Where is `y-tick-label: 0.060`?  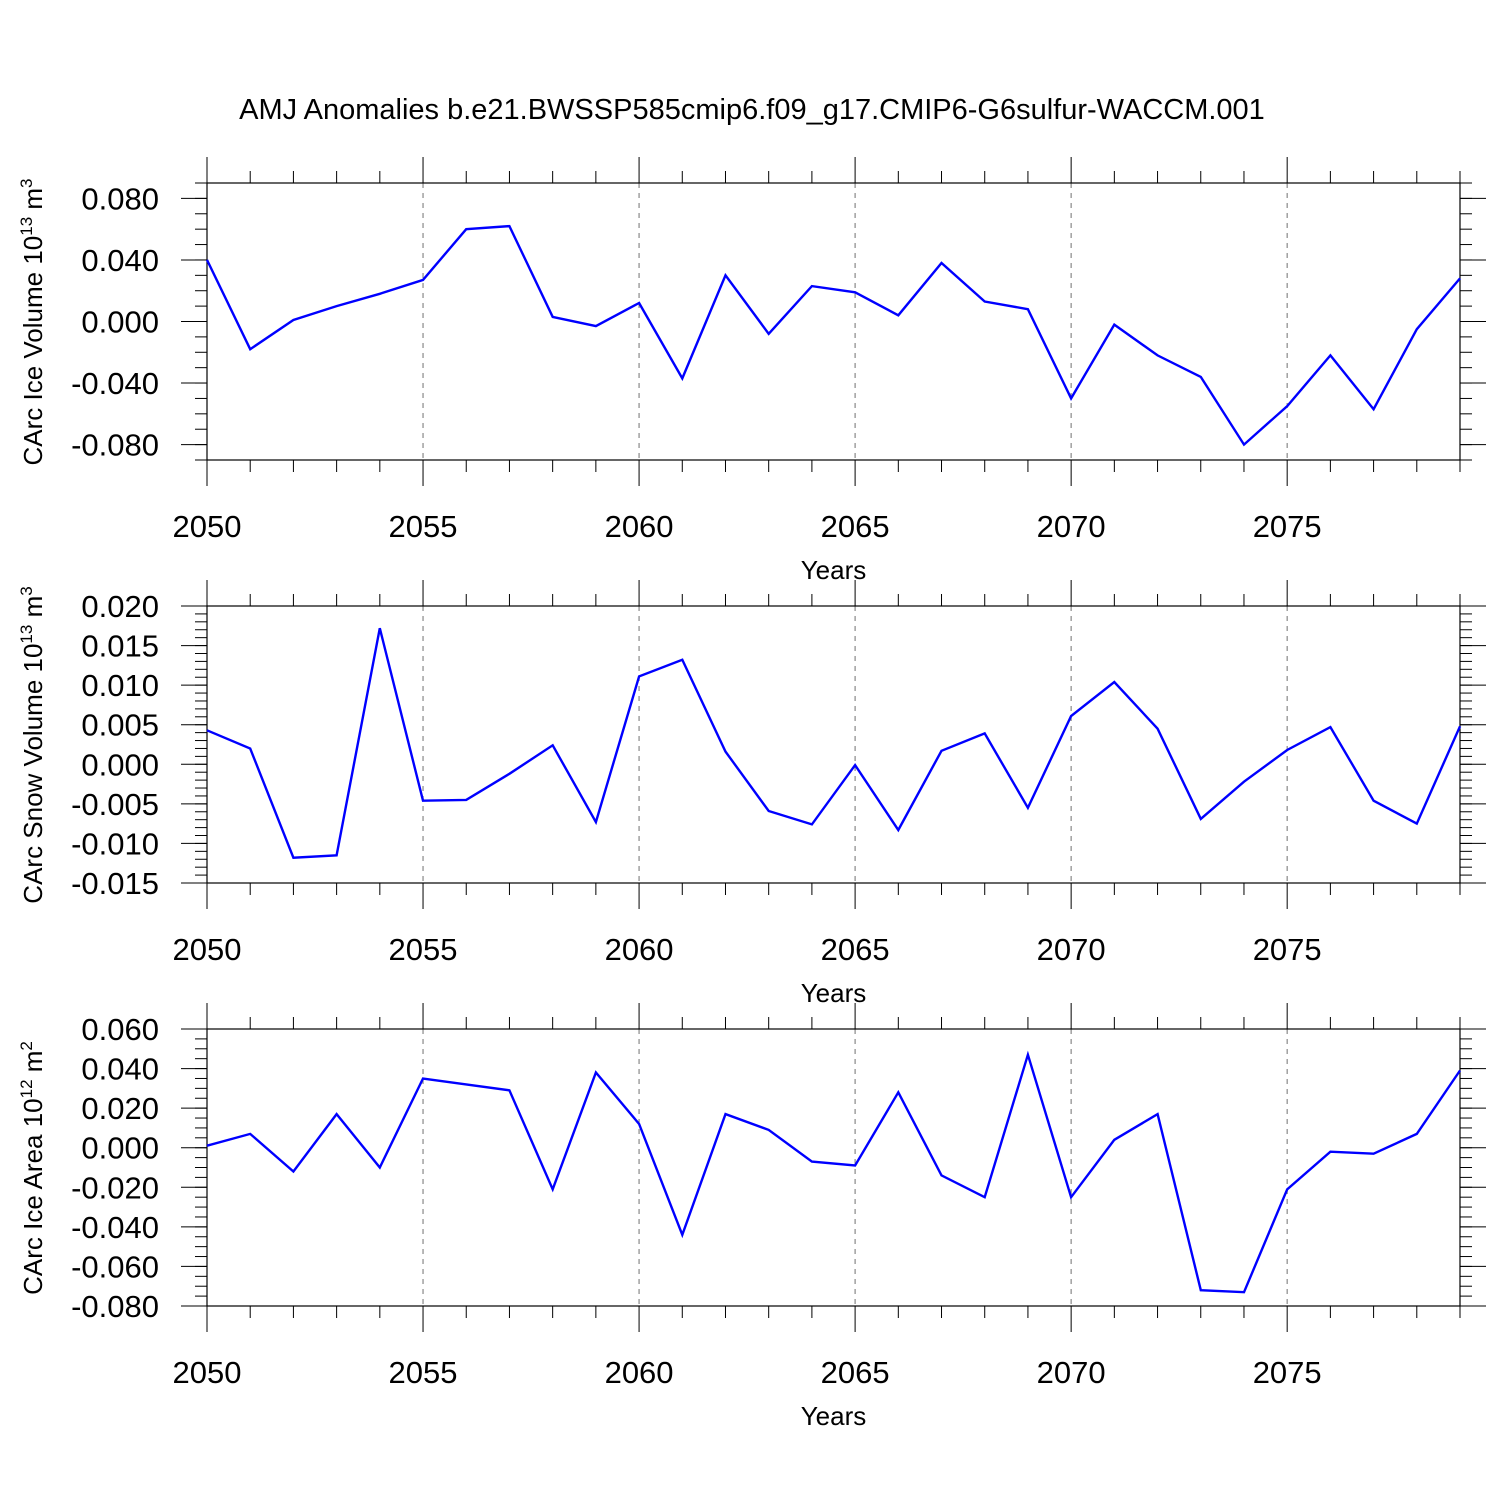
y-tick-label: 0.060 is located at coordinates (120, 1029).